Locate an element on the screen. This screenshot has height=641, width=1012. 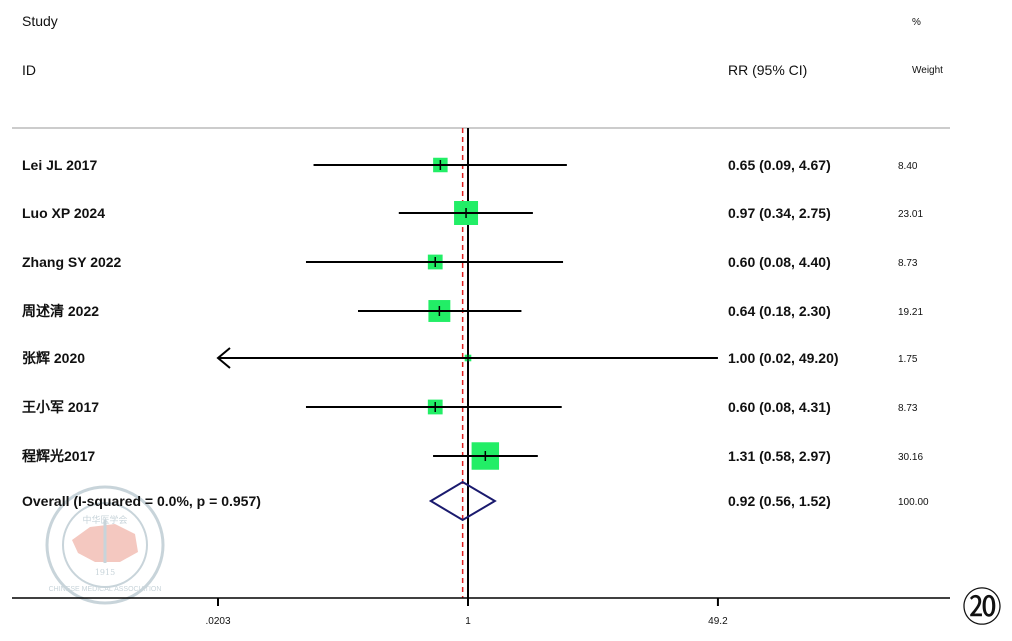
overall-weight: 100.00 is located at coordinates (913, 502).